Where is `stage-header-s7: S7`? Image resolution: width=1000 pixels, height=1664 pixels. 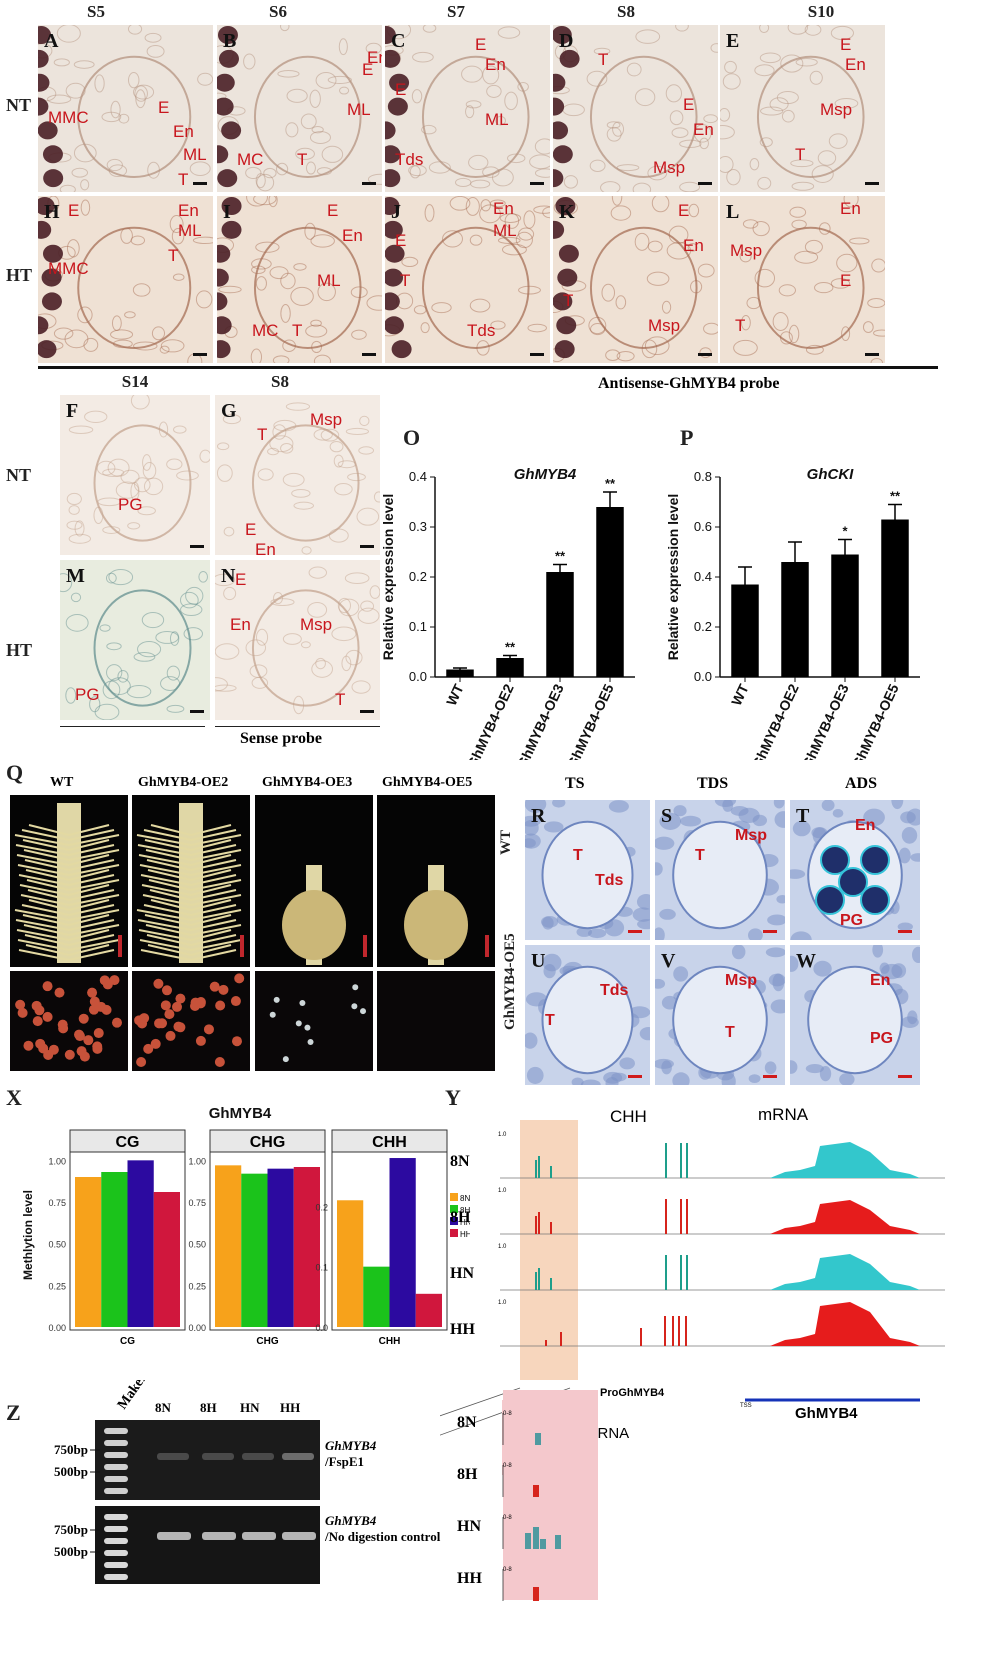 stage-header-s7: S7 is located at coordinates (456, 11).